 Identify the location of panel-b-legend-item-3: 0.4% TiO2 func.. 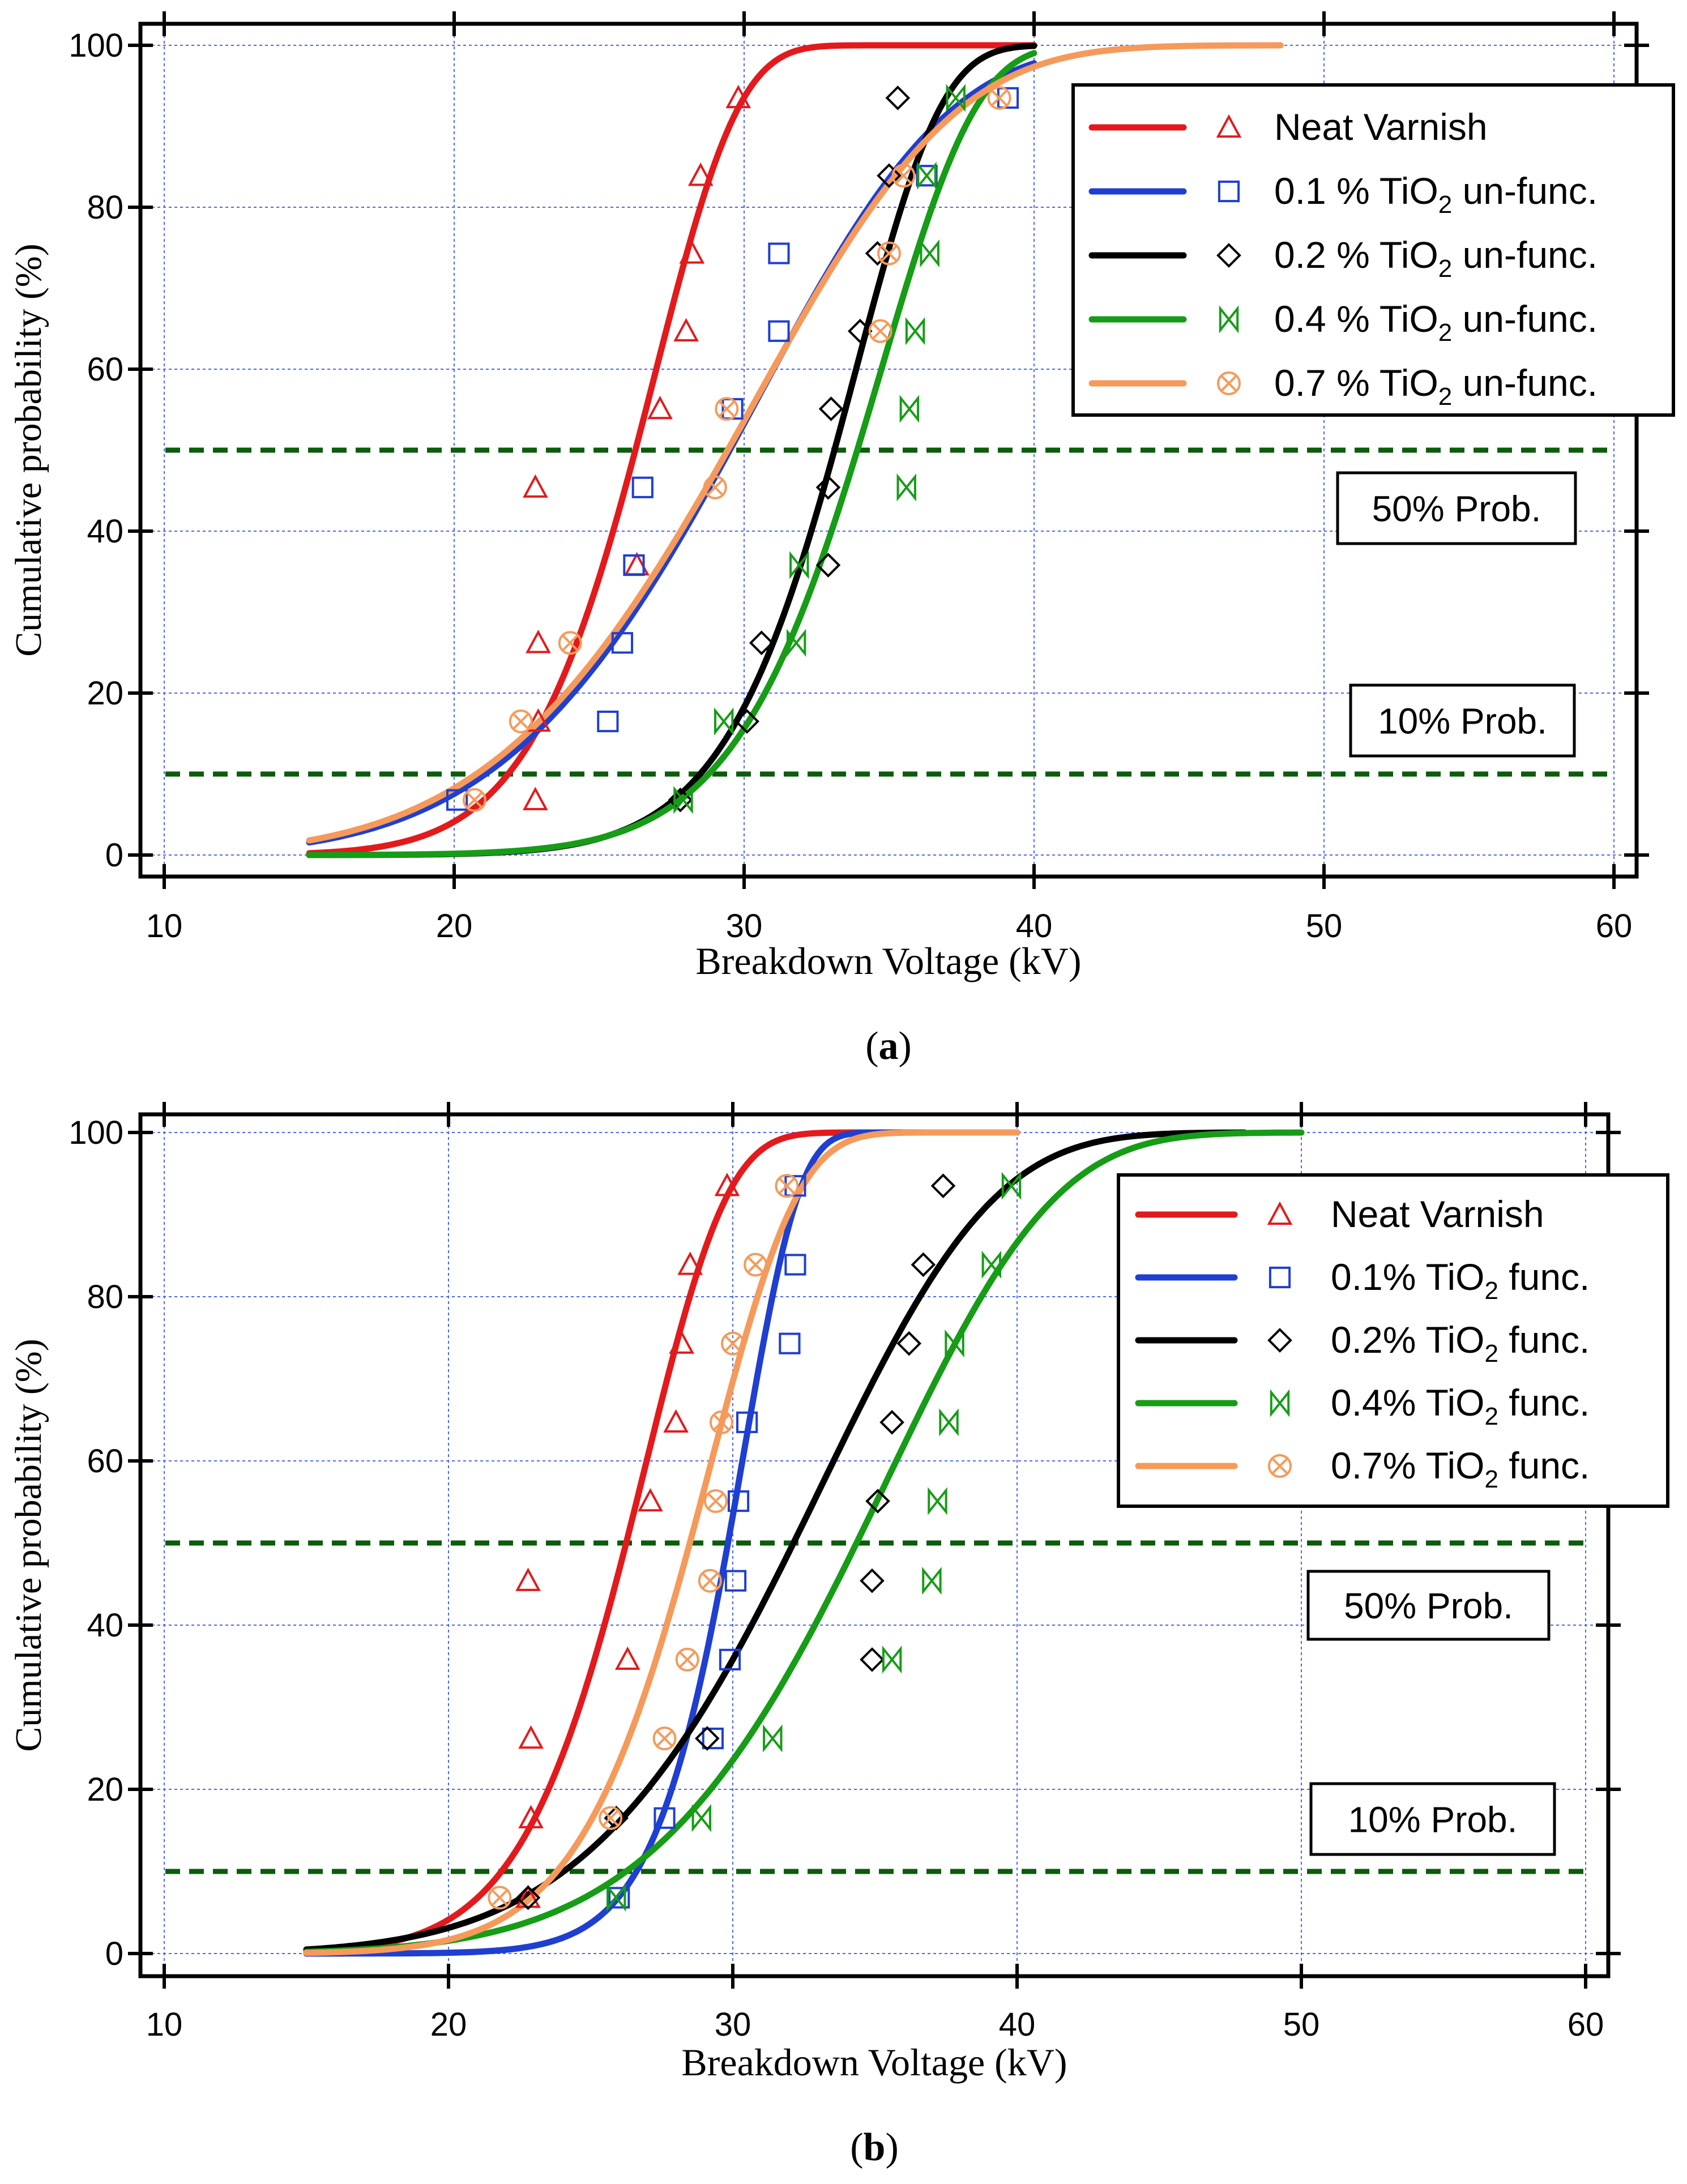
(1362, 1406).